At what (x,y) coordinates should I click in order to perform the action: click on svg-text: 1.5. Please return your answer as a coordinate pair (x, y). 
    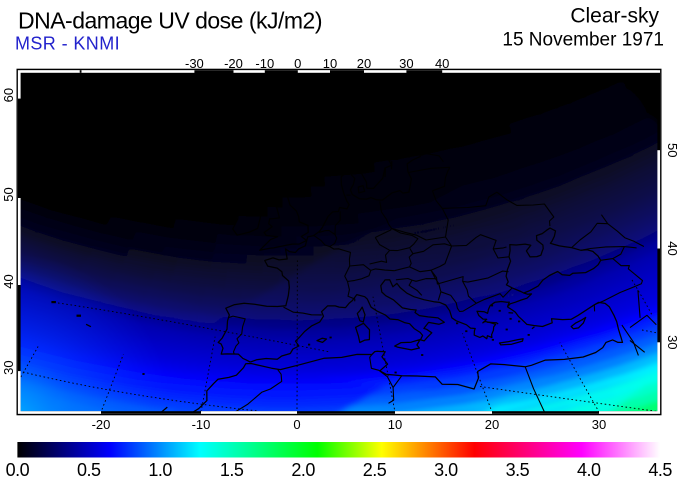
    Looking at the image, I should click on (232, 470).